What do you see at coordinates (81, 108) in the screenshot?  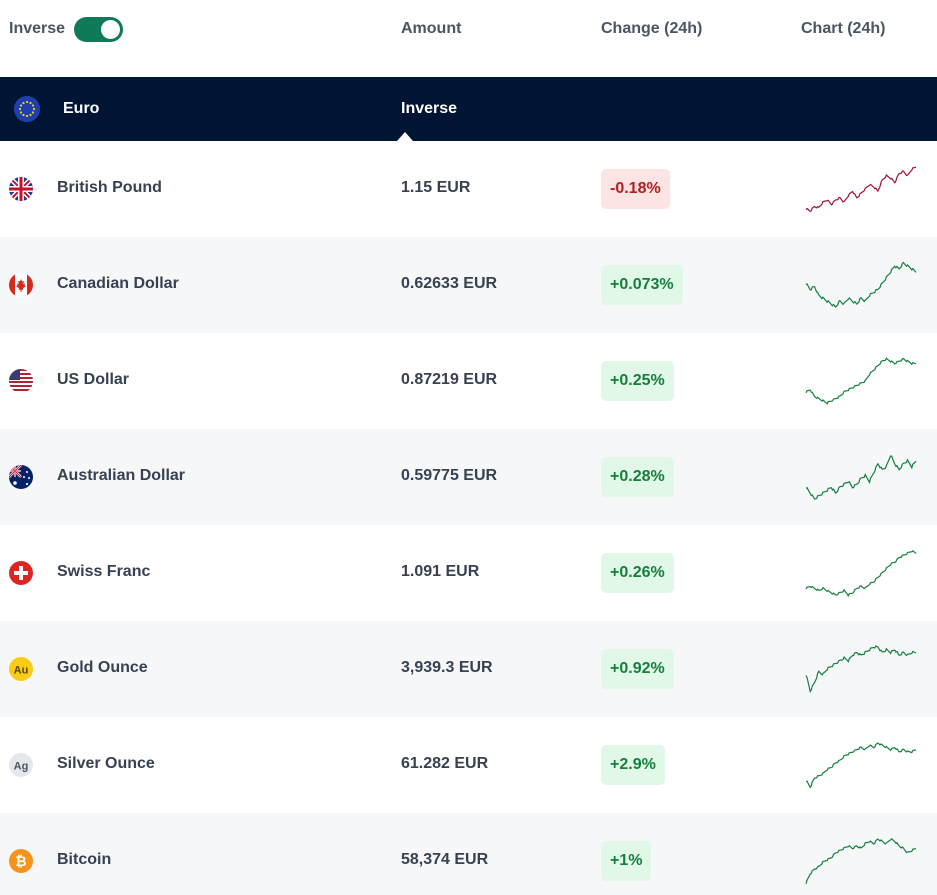 I see `base-currency-name: Euro` at bounding box center [81, 108].